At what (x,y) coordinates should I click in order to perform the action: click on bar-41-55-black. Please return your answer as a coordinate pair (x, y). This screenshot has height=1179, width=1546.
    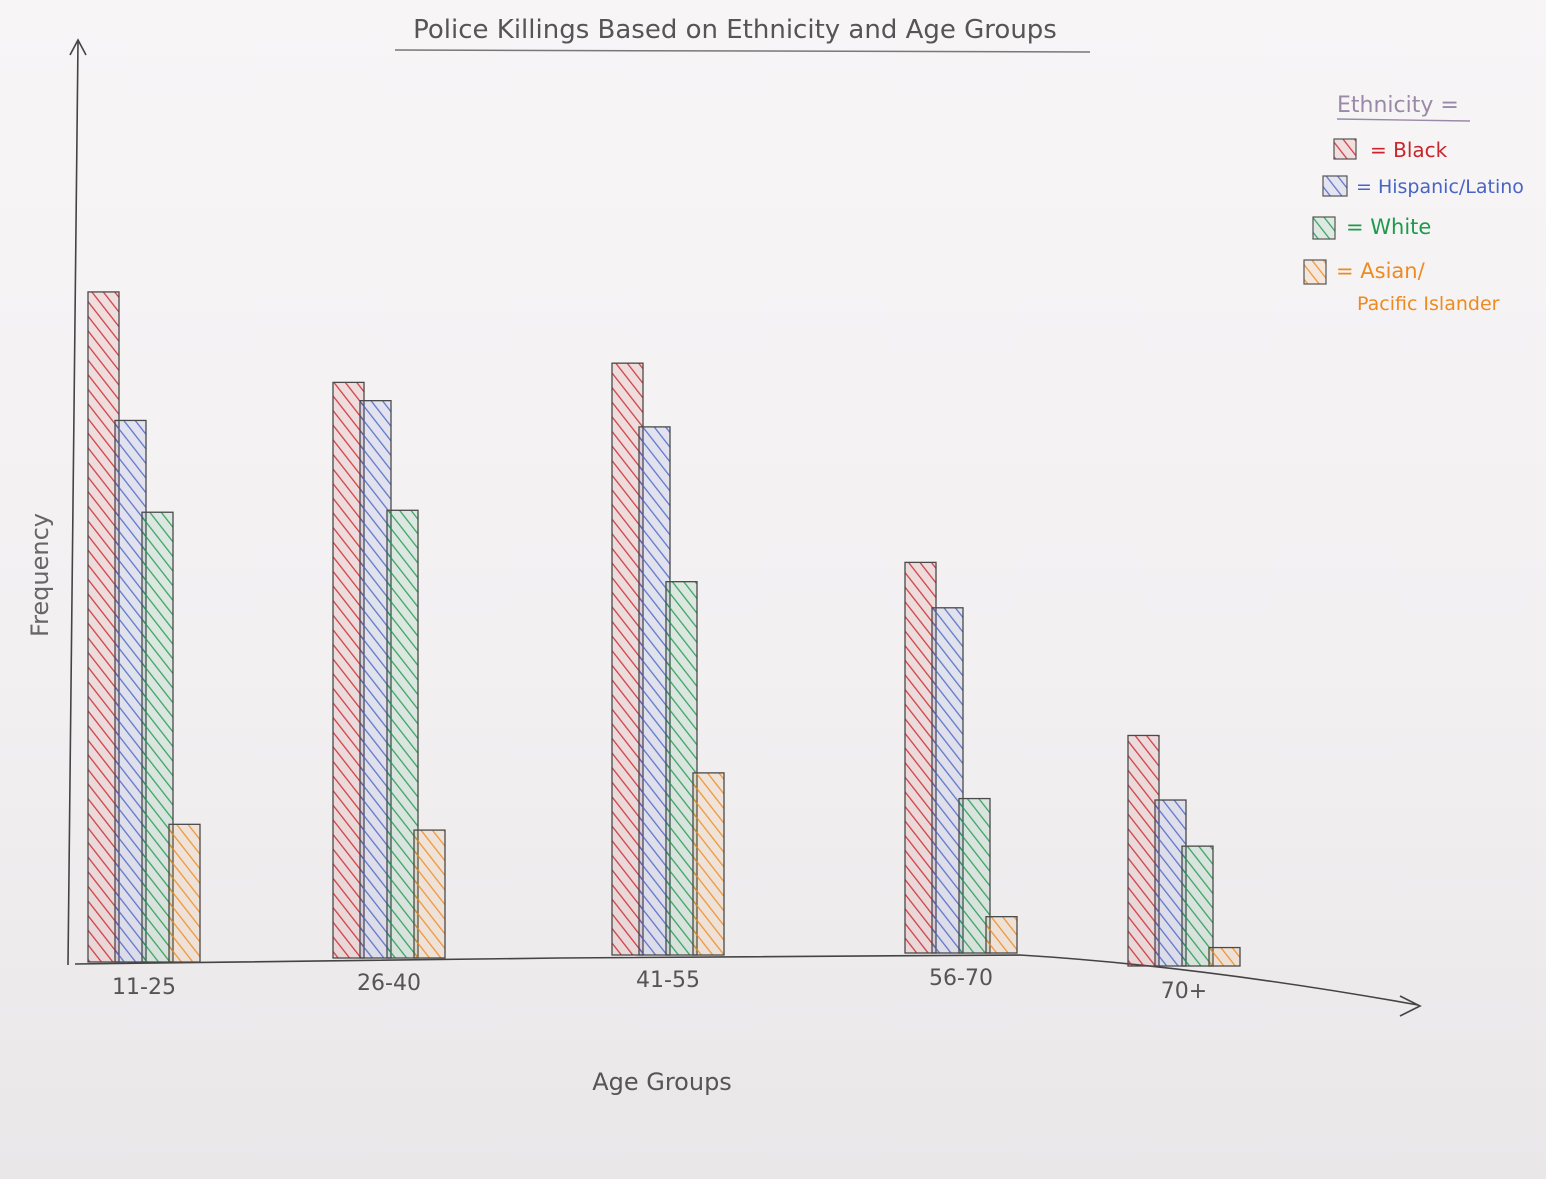
    Looking at the image, I should click on (627, 659).